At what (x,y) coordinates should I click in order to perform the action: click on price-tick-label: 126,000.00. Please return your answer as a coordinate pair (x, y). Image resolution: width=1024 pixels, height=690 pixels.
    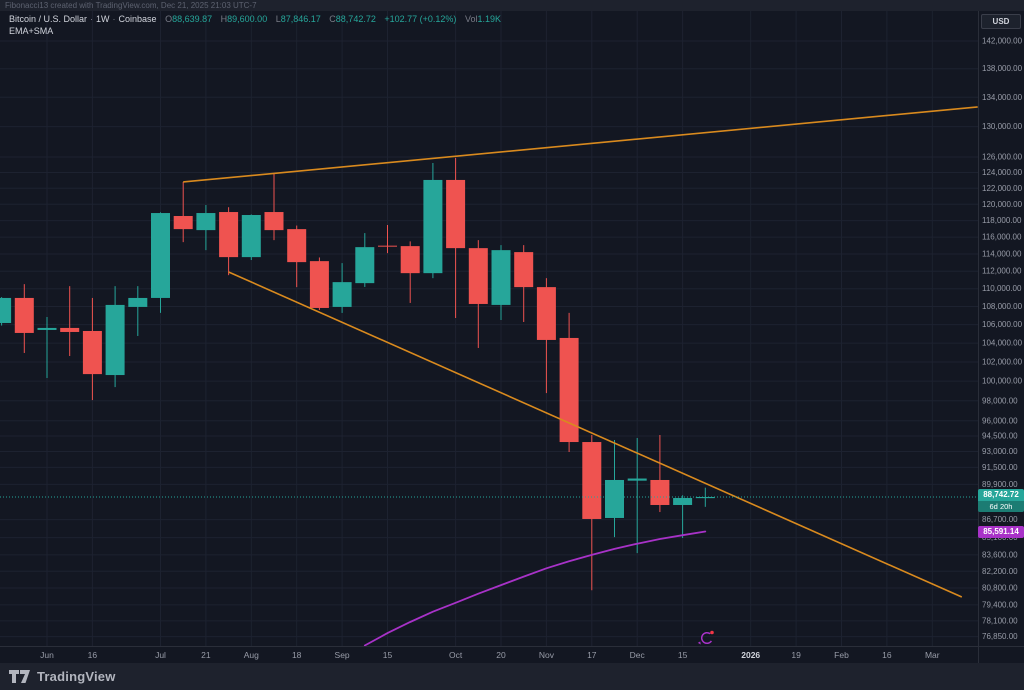
    Looking at the image, I should click on (1002, 156).